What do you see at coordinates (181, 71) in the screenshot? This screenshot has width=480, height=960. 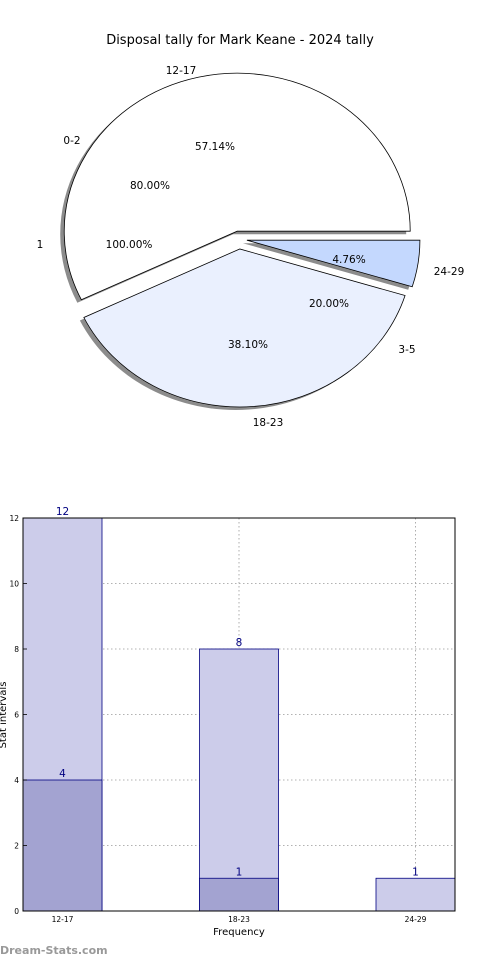 I see `pie-category-label-12-17: 12-17` at bounding box center [181, 71].